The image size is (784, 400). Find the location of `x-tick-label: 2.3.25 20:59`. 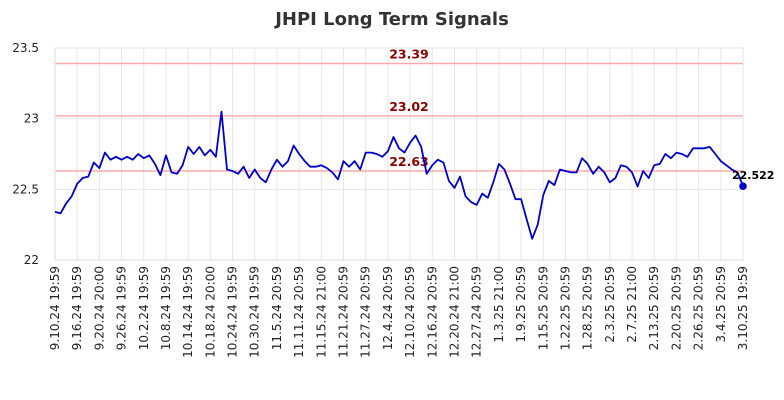

x-tick-label: 2.3.25 20:59 is located at coordinates (610, 304).